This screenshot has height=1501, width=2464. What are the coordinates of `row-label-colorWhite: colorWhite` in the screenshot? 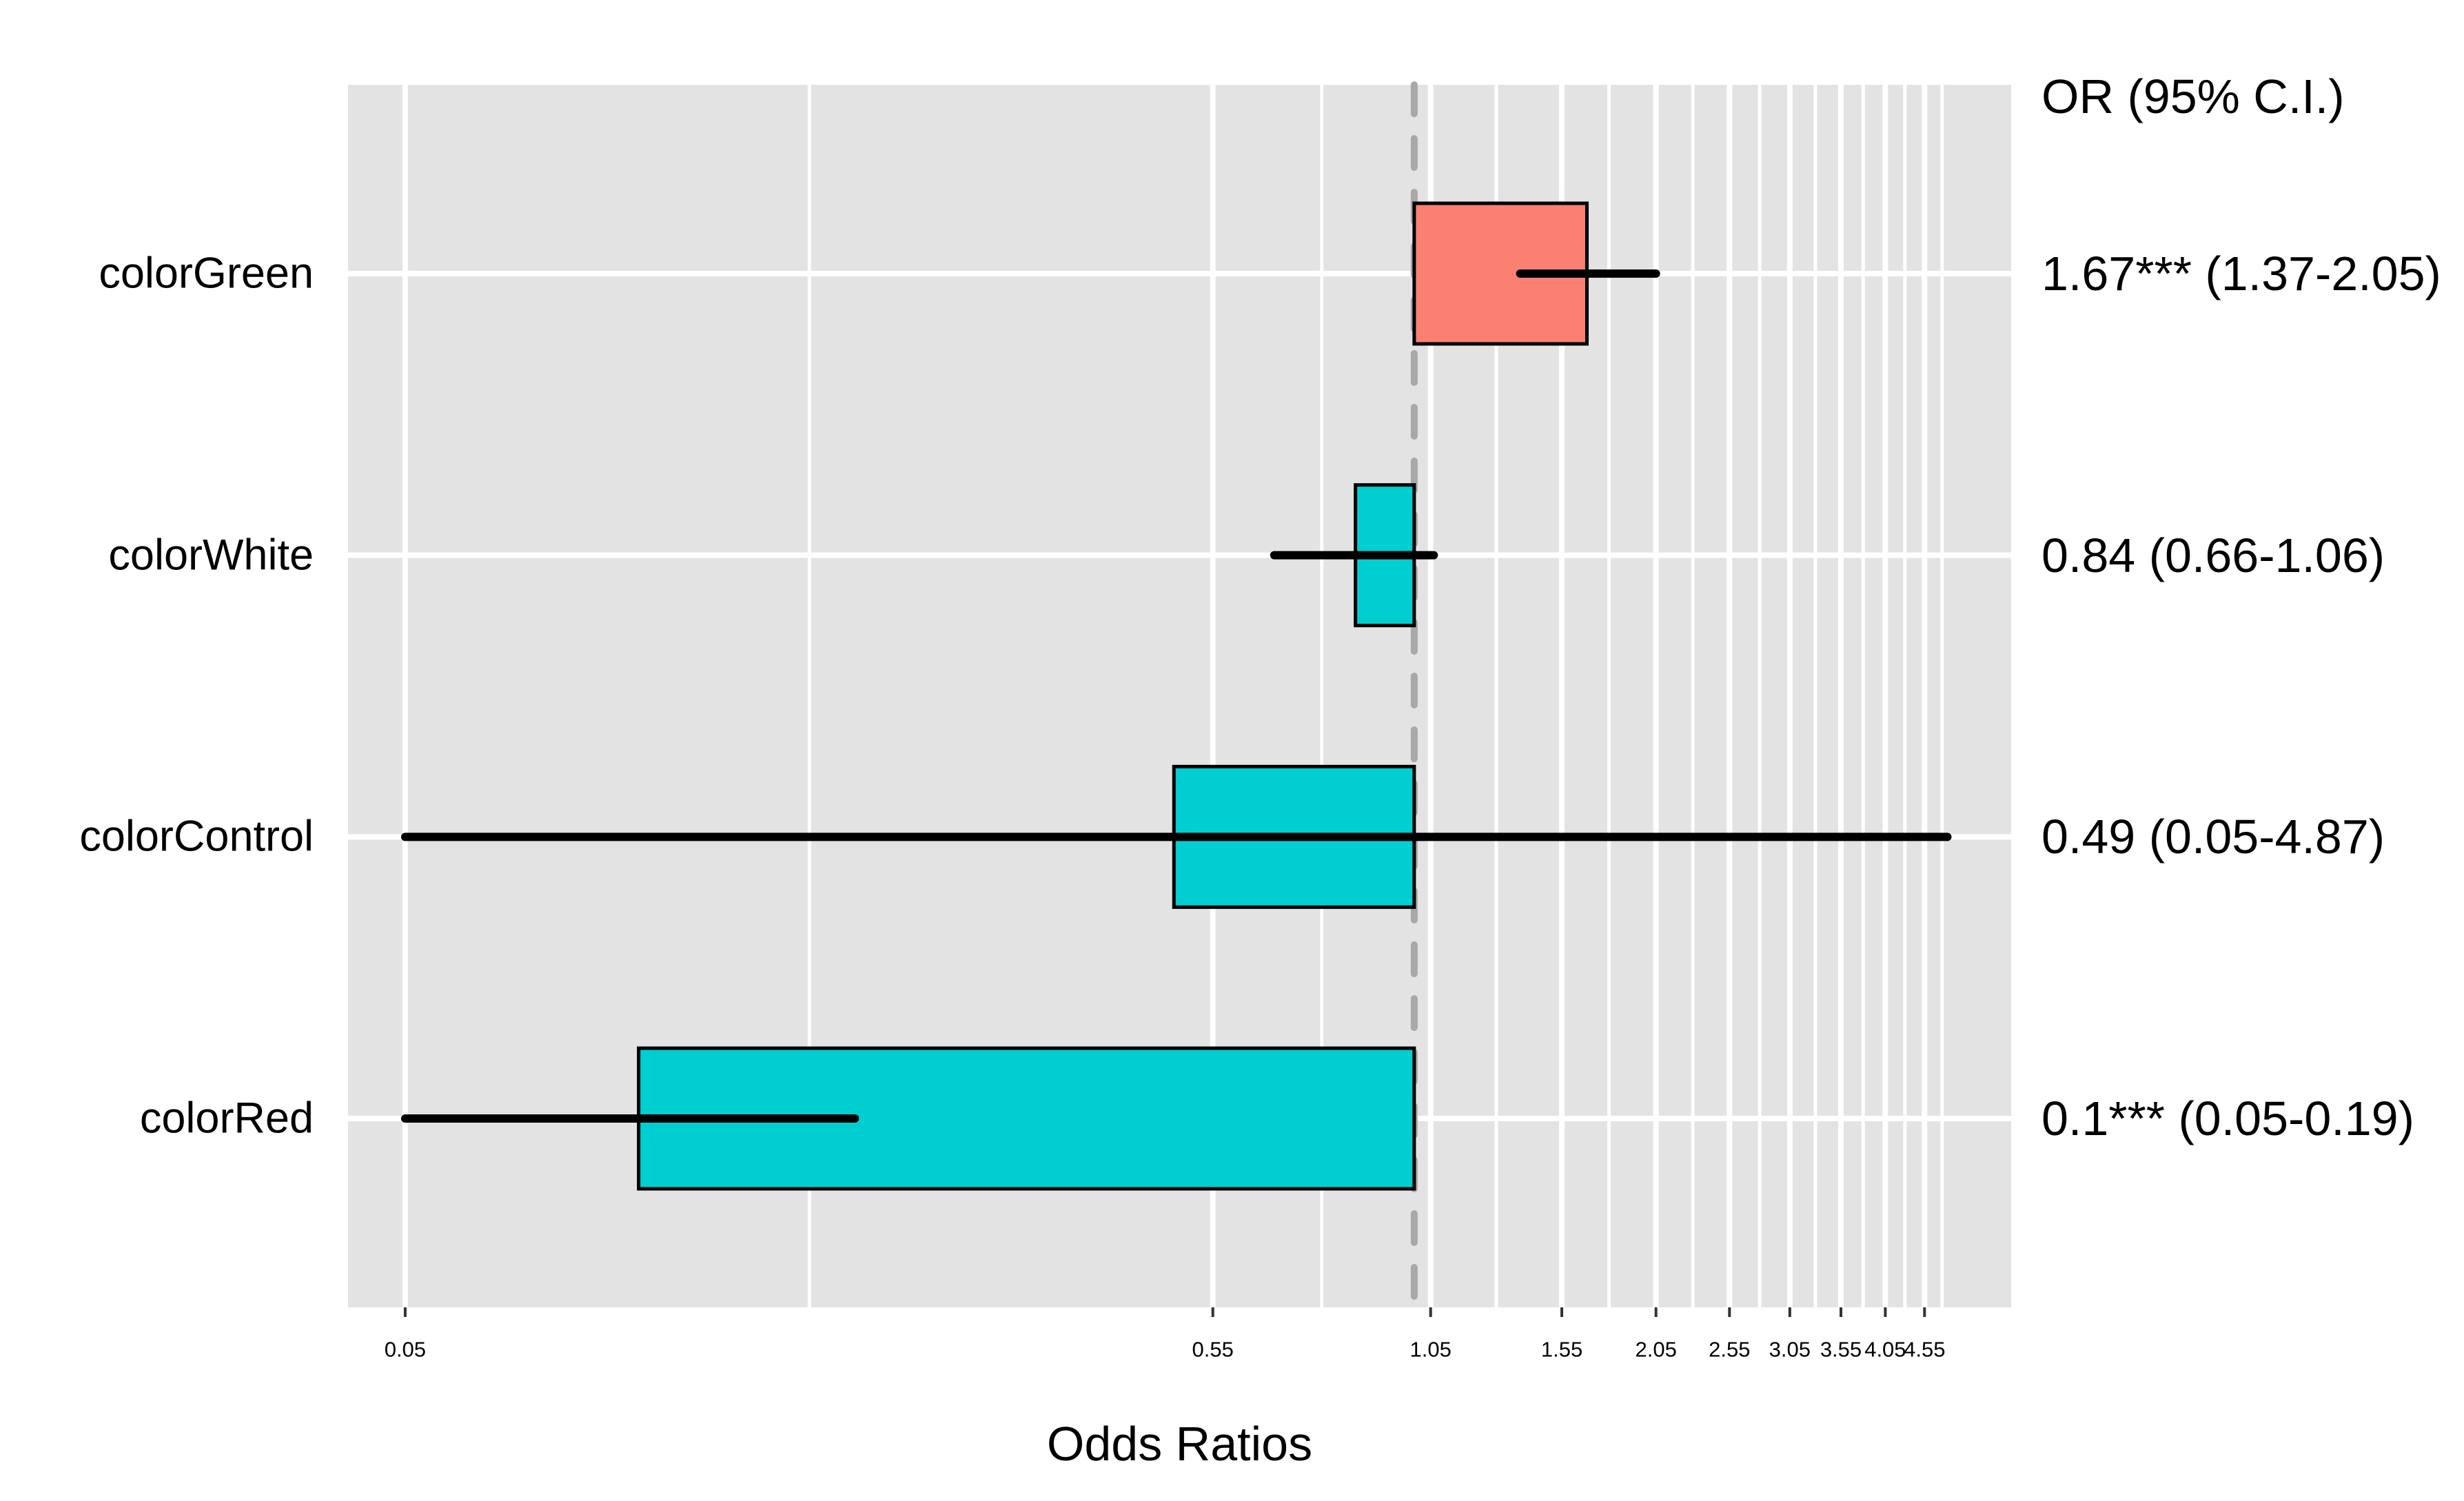 It's located at (211, 555).